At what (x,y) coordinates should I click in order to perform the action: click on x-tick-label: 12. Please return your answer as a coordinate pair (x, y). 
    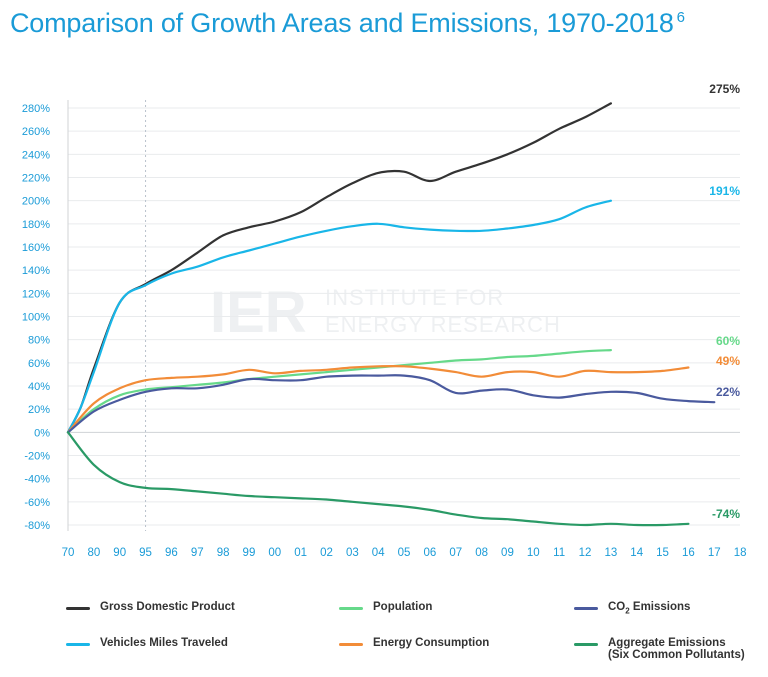
    Looking at the image, I should click on (585, 553).